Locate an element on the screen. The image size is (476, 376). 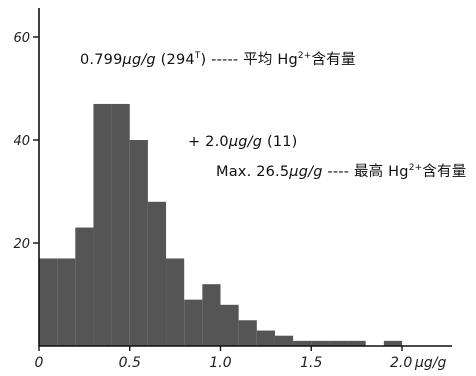
x-tick-label: 0.5 is located at coordinates (130, 363).